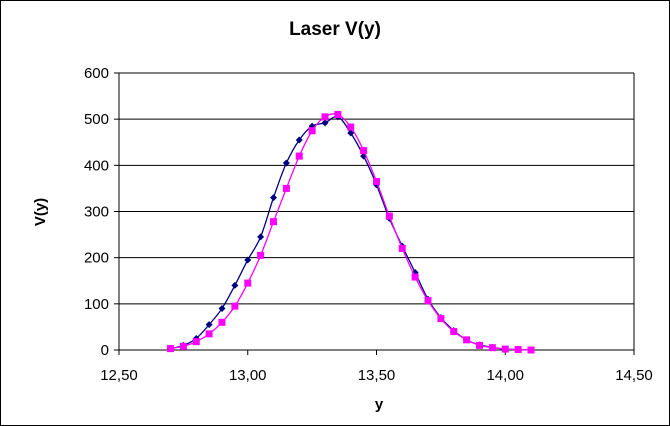 Image resolution: width=670 pixels, height=426 pixels. What do you see at coordinates (377, 375) in the screenshot?
I see `x-tick-label: 13,50` at bounding box center [377, 375].